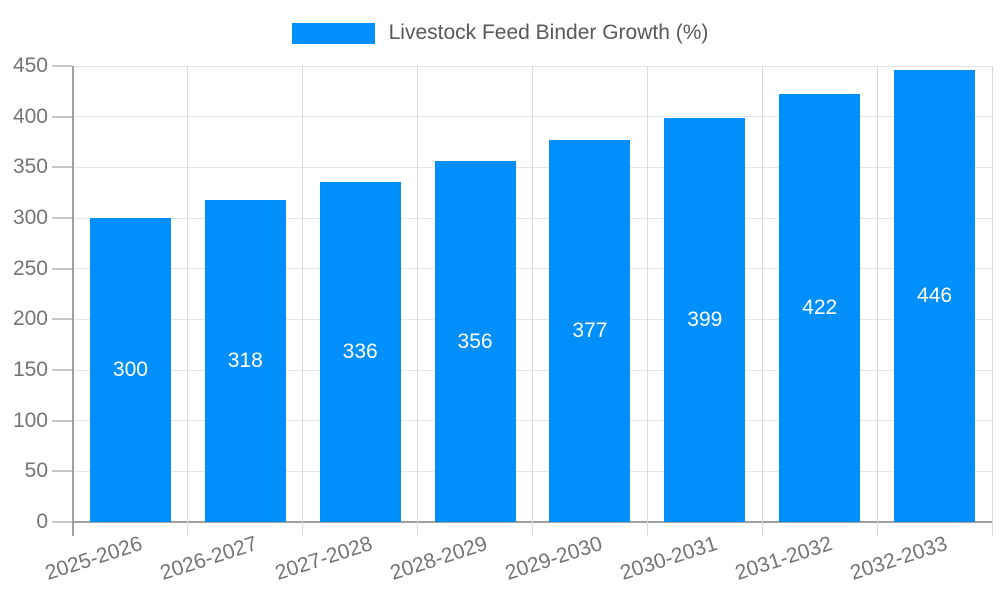 Image resolution: width=1000 pixels, height=600 pixels. What do you see at coordinates (30, 65) in the screenshot?
I see `y-tick-label: 450` at bounding box center [30, 65].